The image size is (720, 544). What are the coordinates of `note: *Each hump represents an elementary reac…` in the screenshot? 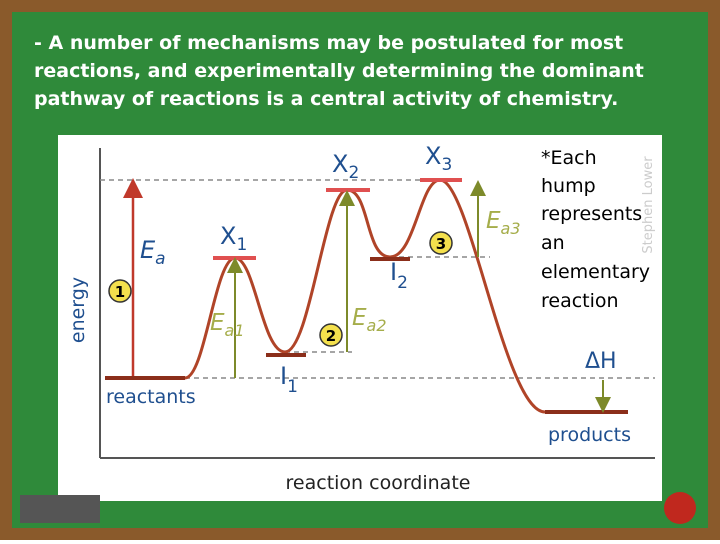 It's located at (595, 229).